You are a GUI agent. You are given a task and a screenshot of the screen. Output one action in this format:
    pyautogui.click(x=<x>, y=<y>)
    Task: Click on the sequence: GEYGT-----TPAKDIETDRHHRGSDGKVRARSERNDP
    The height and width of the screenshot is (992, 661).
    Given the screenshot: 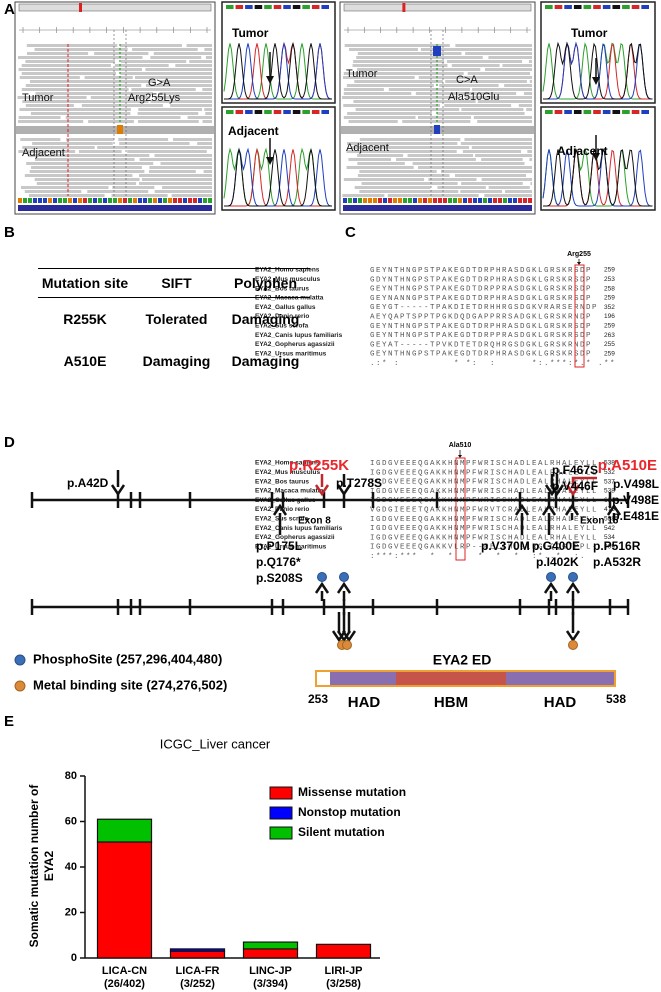 What is the action you would take?
    pyautogui.click(x=484, y=308)
    